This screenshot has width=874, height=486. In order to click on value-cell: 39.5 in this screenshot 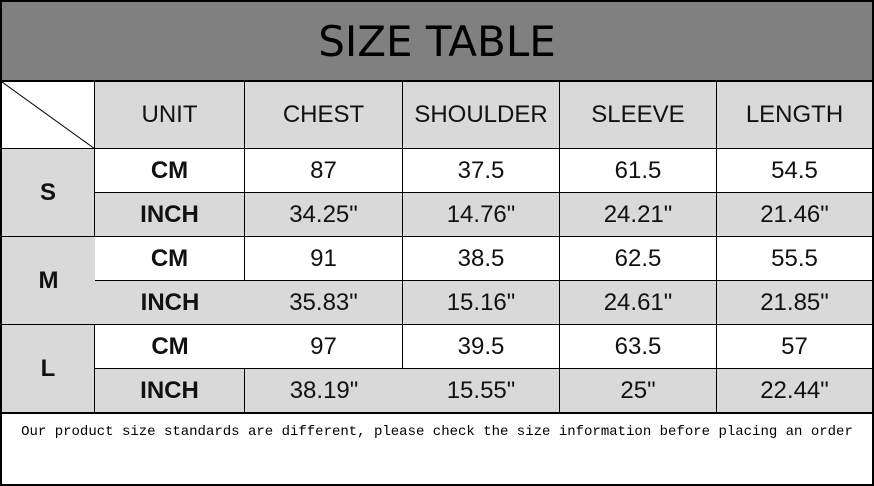, I will do `click(481, 347)`.